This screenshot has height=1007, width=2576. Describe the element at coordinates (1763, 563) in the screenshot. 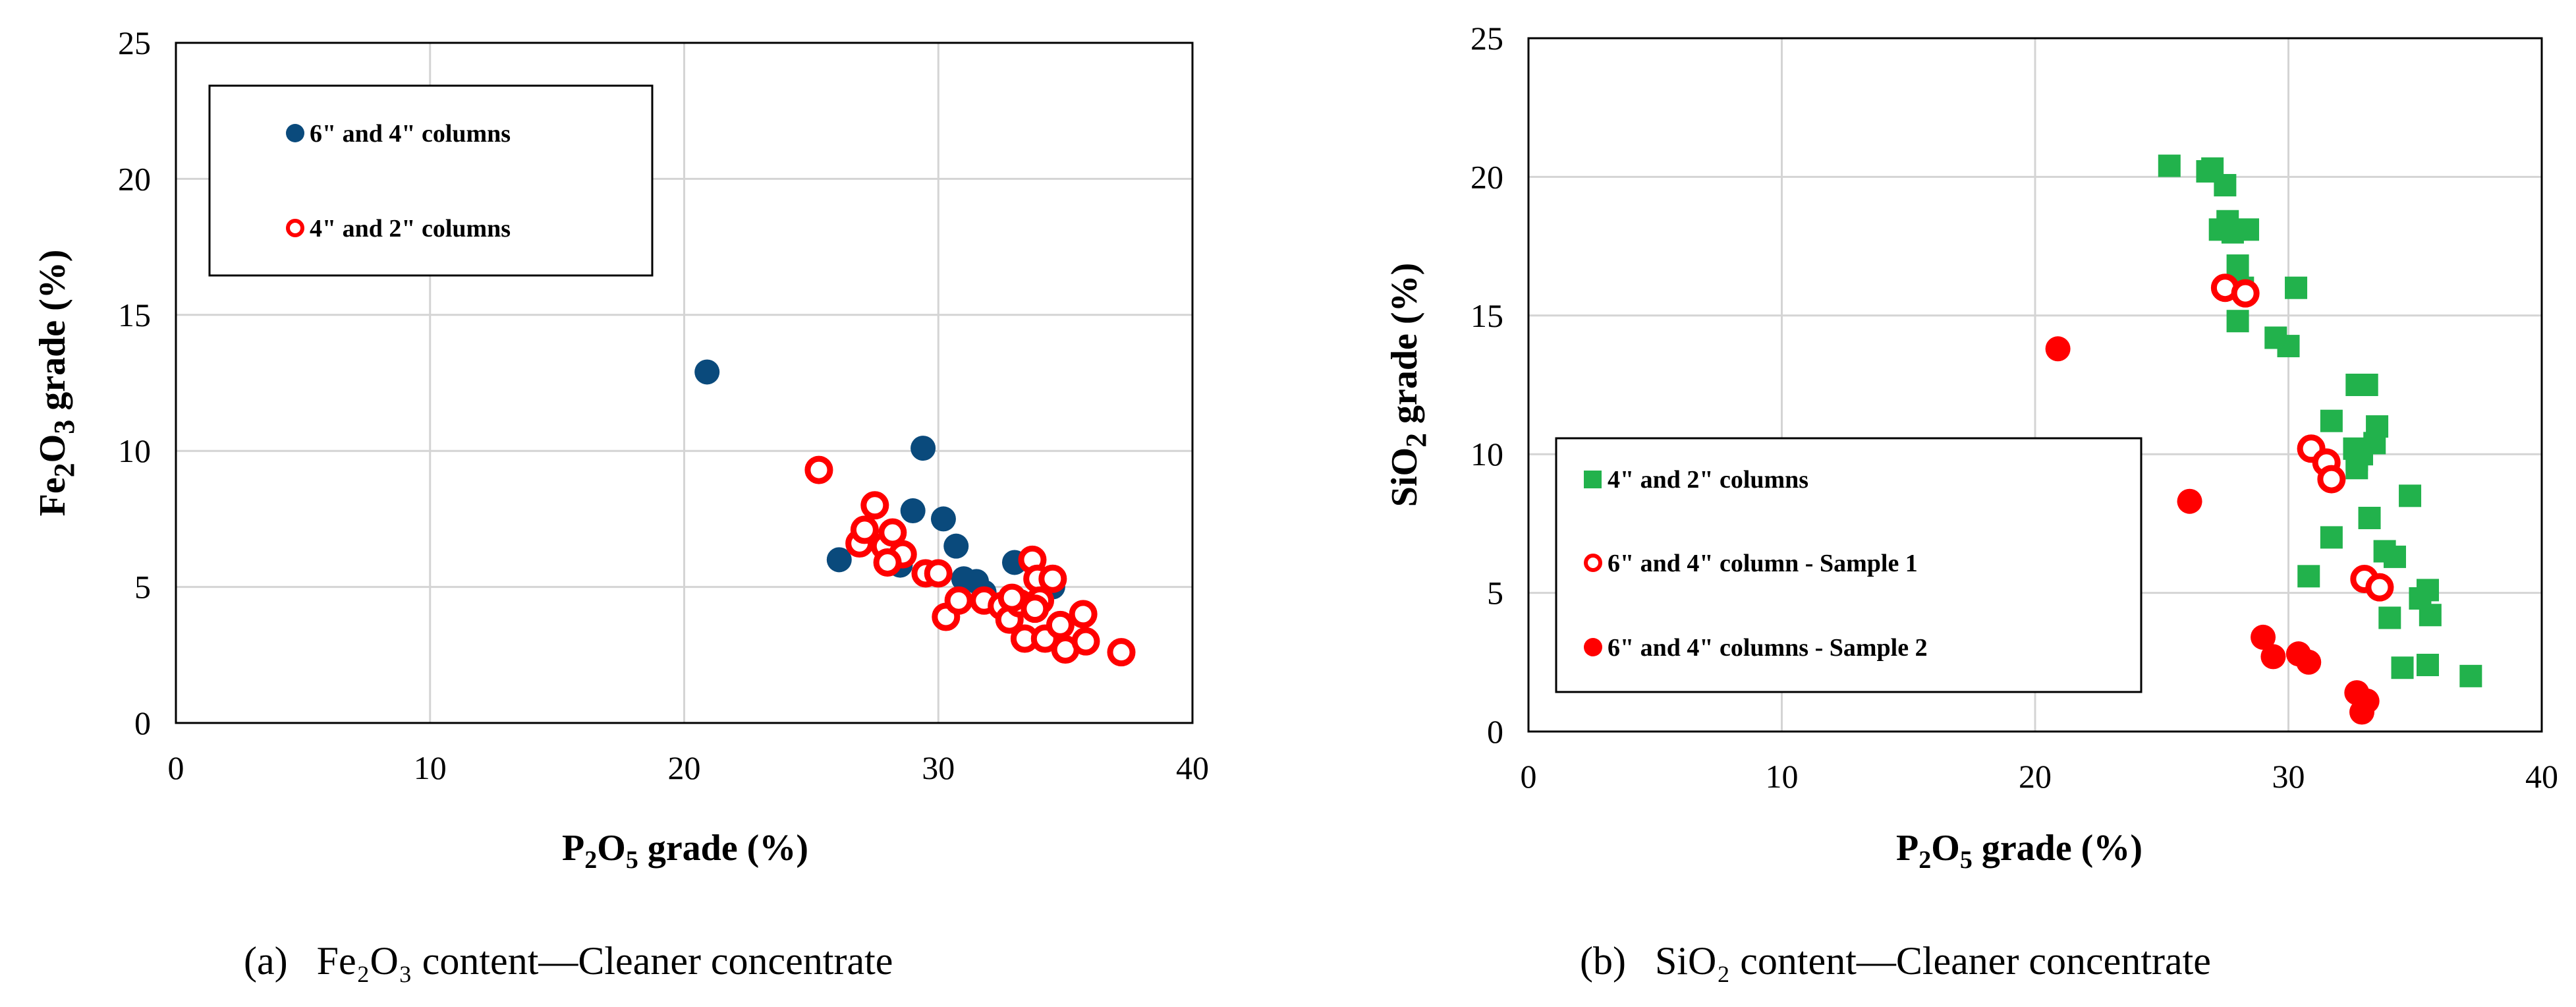

I see `legend-label-b-1: 6" and 4" column - Sample 1` at that location.